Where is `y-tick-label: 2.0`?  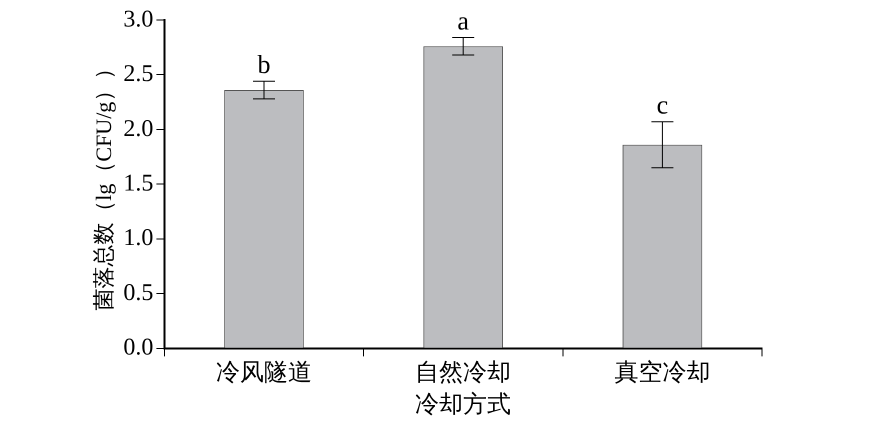
y-tick-label: 2.0 is located at coordinates (138, 129).